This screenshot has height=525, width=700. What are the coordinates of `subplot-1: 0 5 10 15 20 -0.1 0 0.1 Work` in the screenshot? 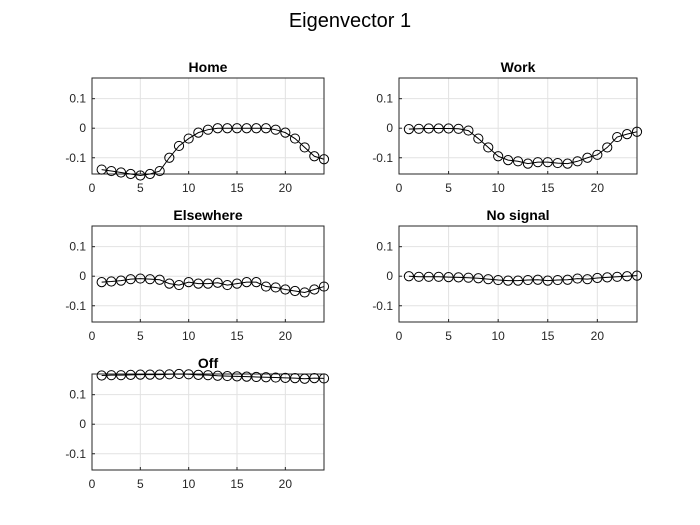 It's located at (507, 127).